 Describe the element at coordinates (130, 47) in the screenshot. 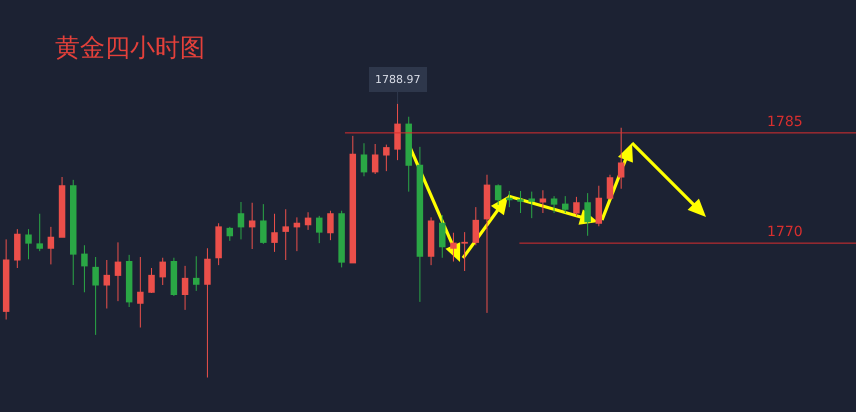

I see `text: 黄金四小时图` at that location.